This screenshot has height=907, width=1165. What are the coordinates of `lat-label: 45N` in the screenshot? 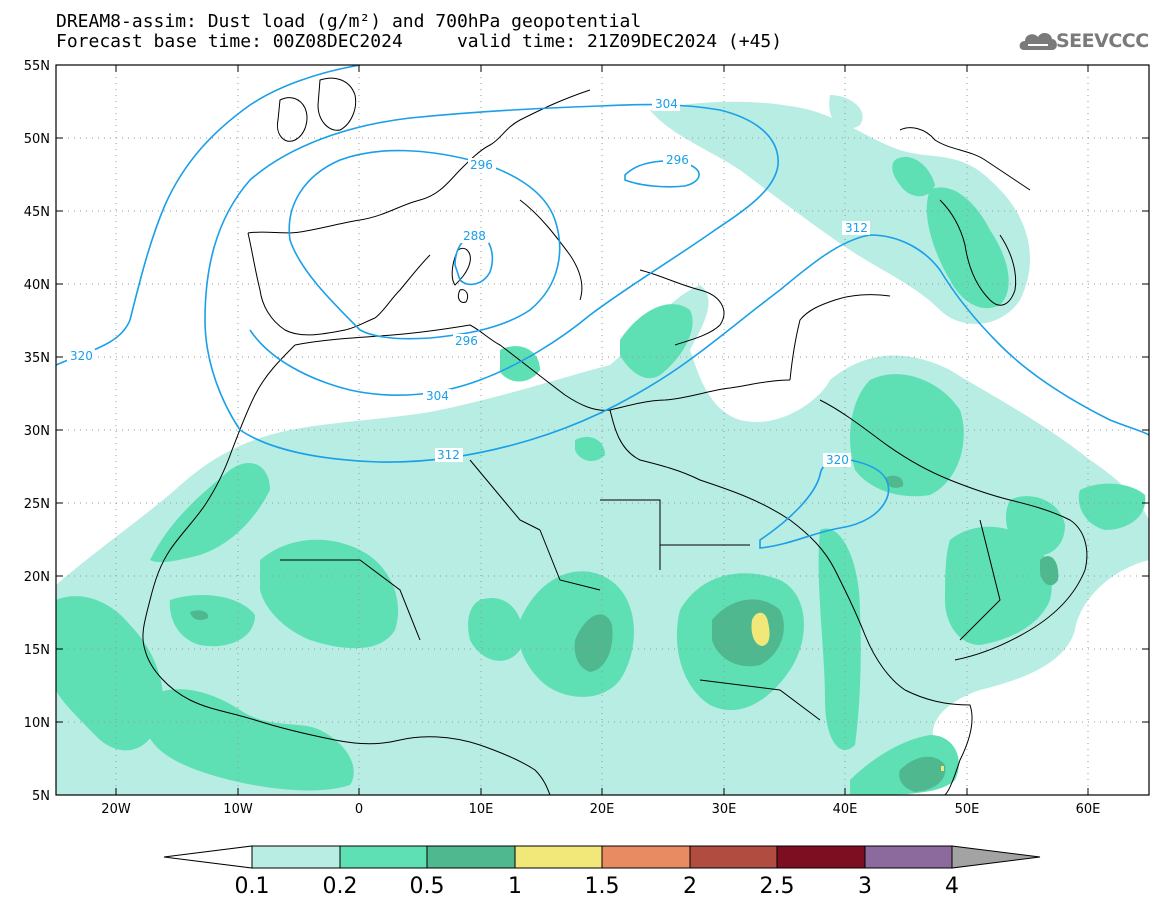 It's located at (37, 212).